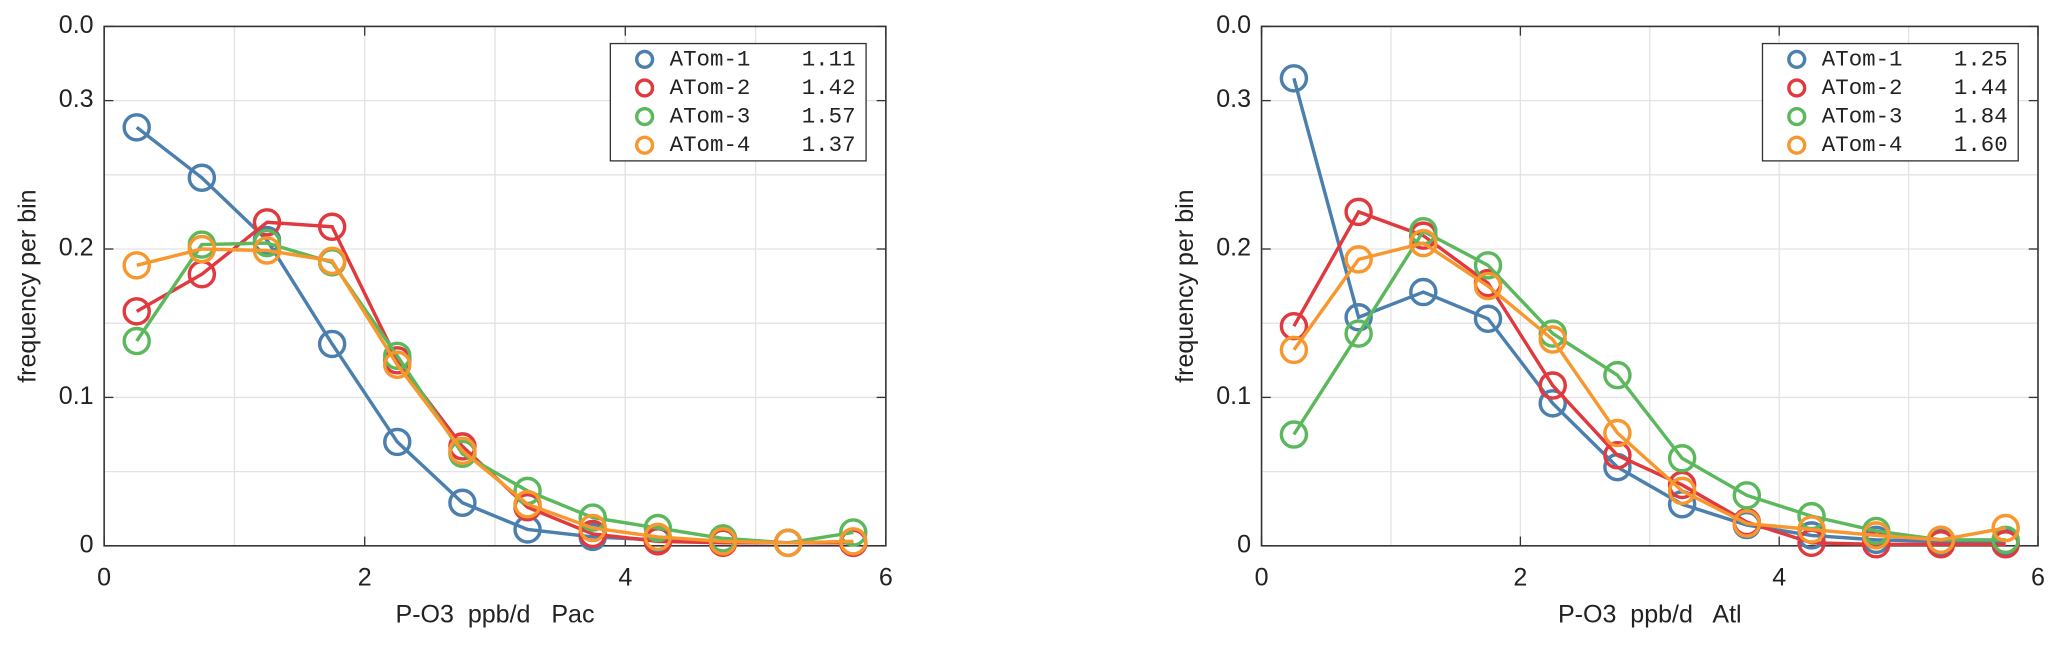 The height and width of the screenshot is (650, 2067). Describe the element at coordinates (495, 614) in the screenshot. I see `x-axis-label: P-O3 ppb/d Pac` at that location.